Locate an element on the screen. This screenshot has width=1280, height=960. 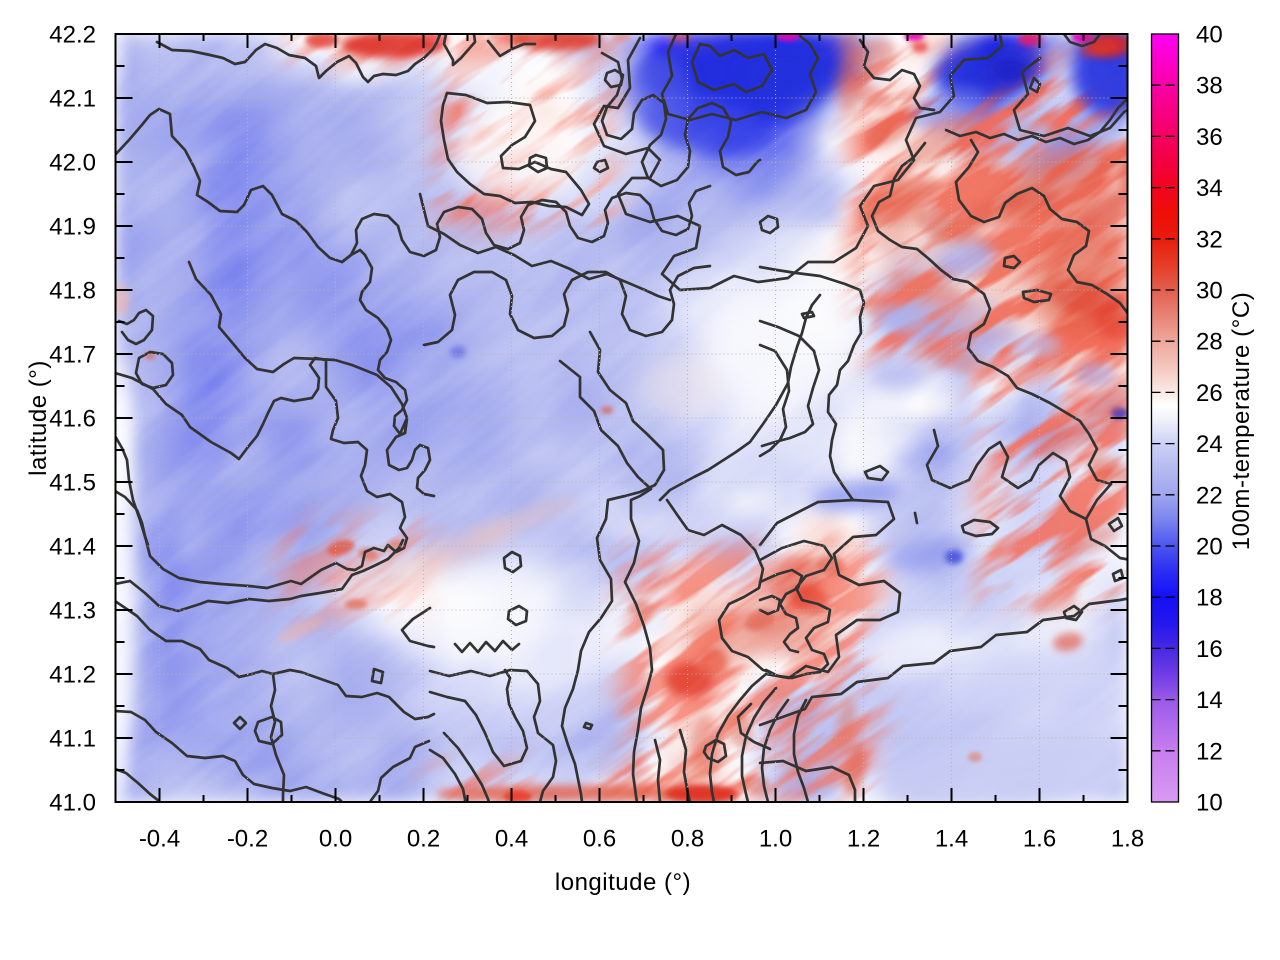
svg-text: 18 is located at coordinates (1209, 598).